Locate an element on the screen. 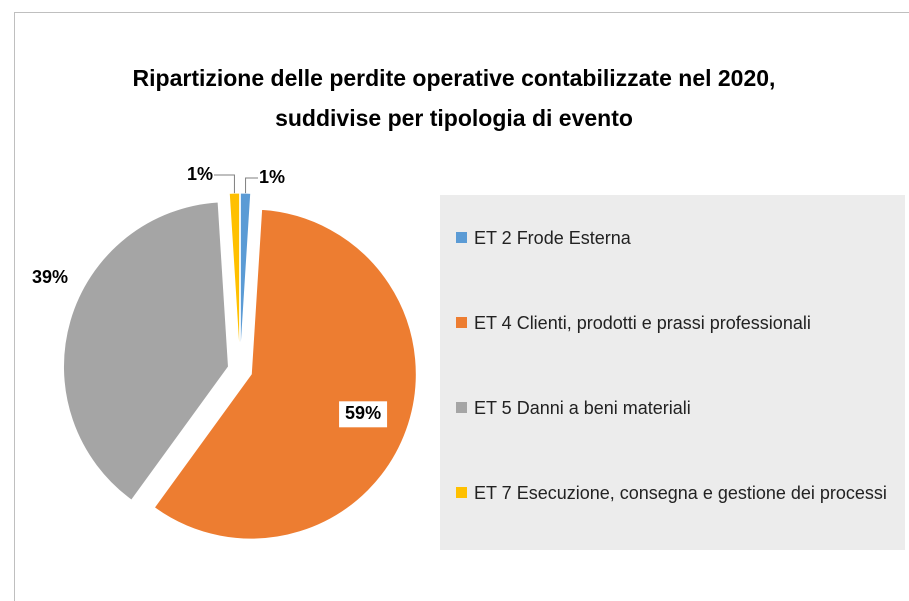 The height and width of the screenshot is (601, 909). label-box is located at coordinates (363, 414).